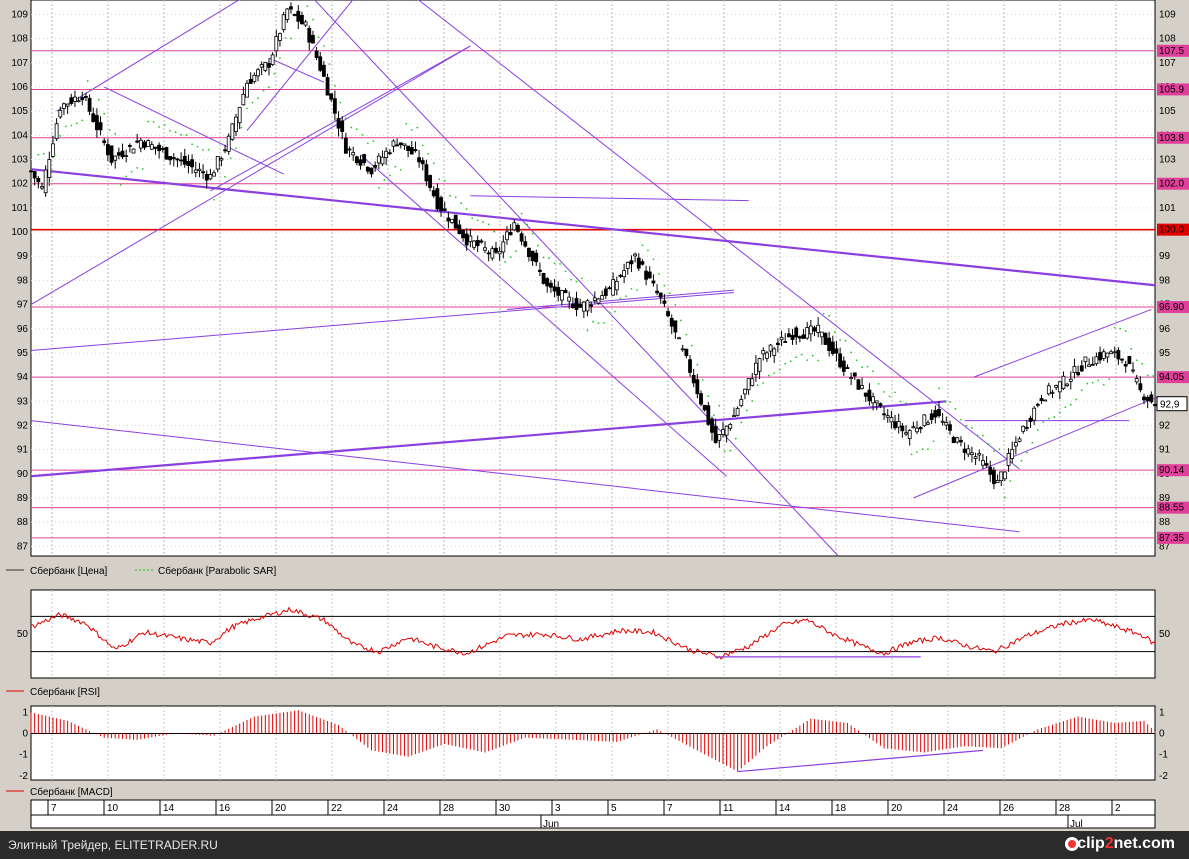 This screenshot has height=859, width=1189. What do you see at coordinates (25, 712) in the screenshot?
I see `macd-tick-left: 1` at bounding box center [25, 712].